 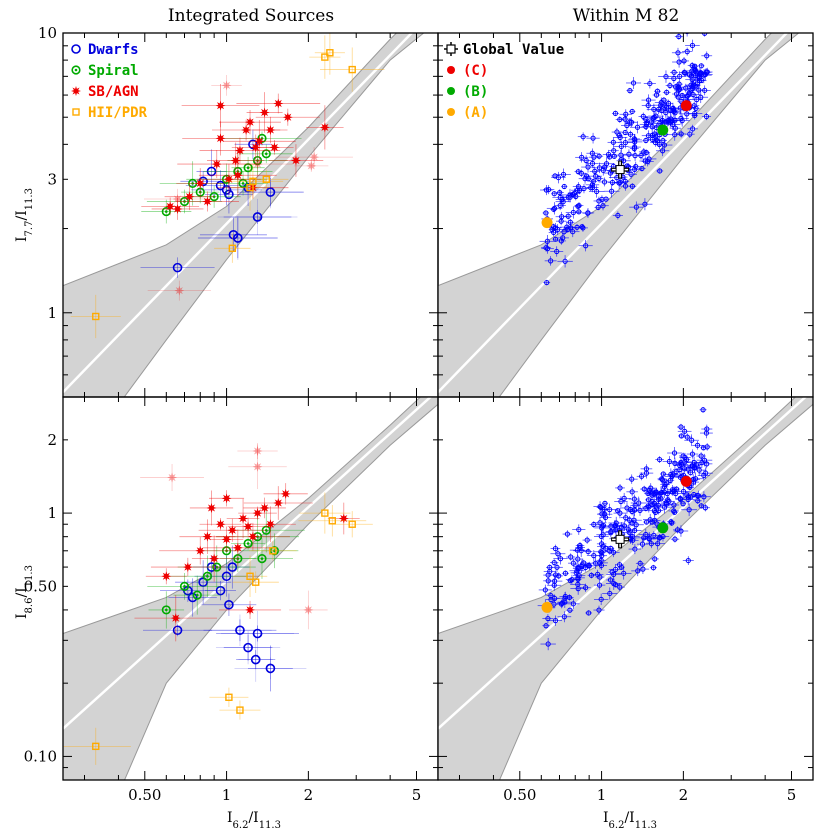 I want to click on region-point-b, so click(x=663, y=130).